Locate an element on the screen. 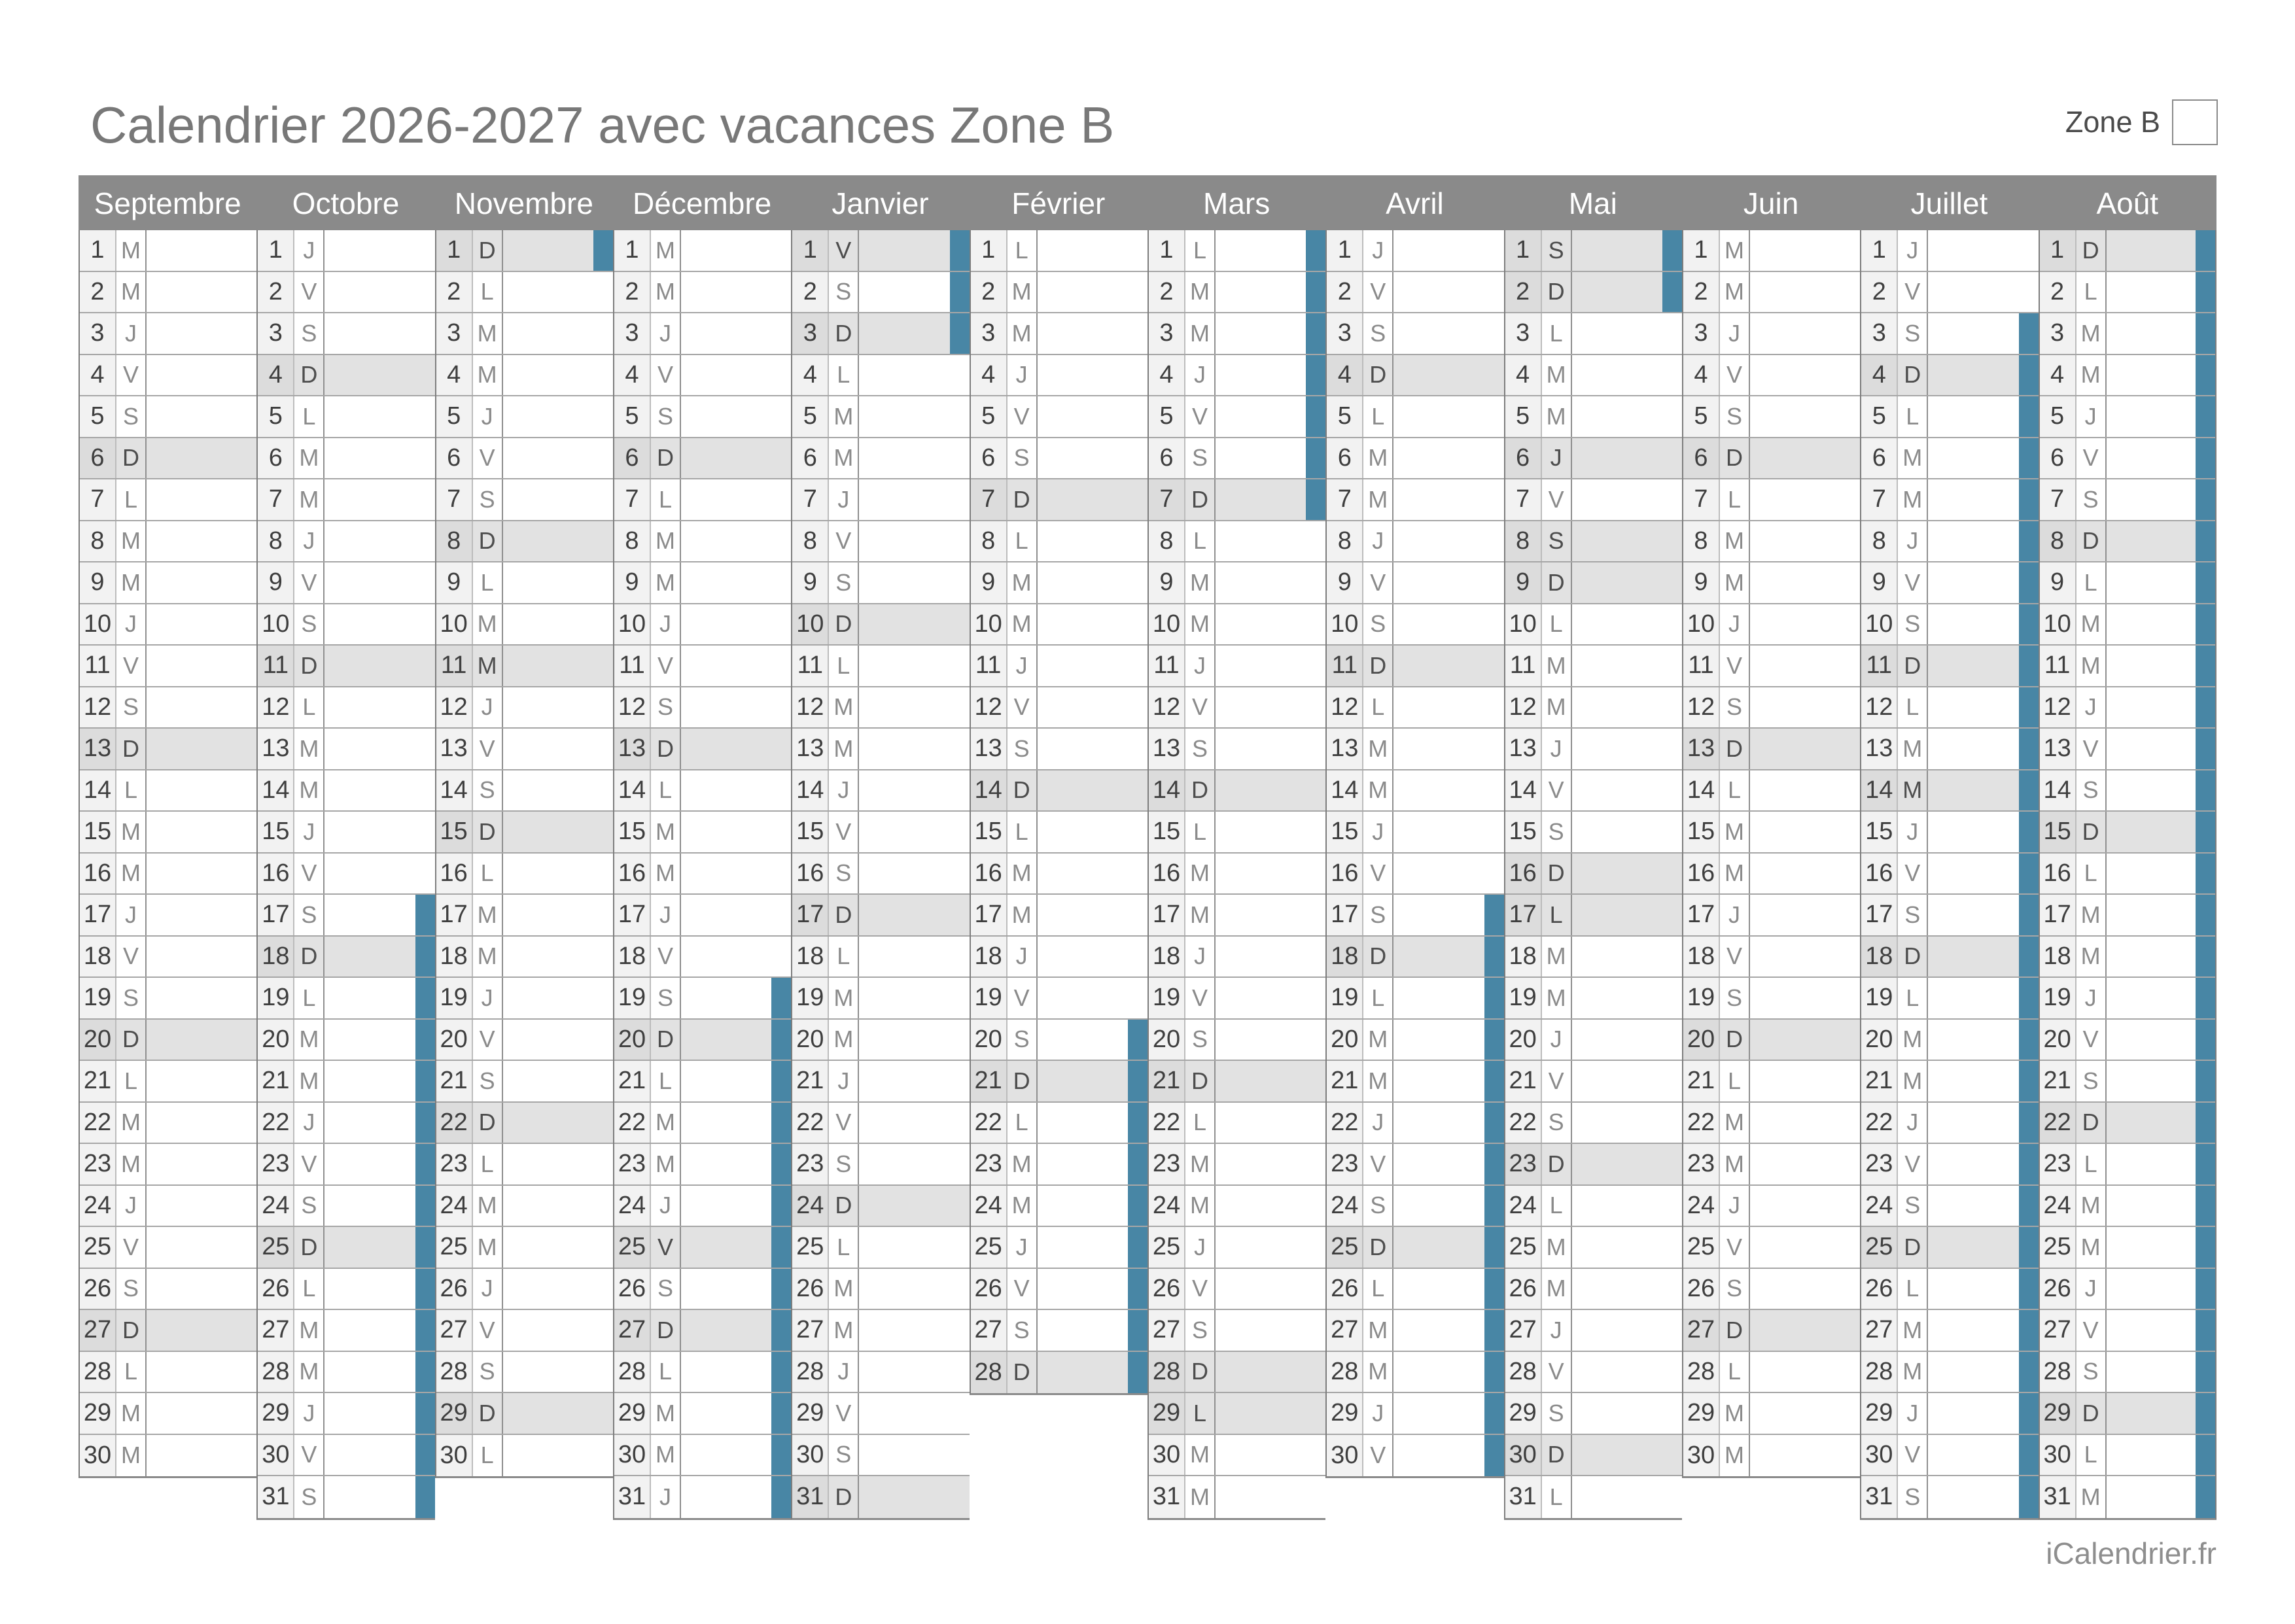 This screenshot has width=2295, height=1624. day-row: 17 J is located at coordinates (168, 916).